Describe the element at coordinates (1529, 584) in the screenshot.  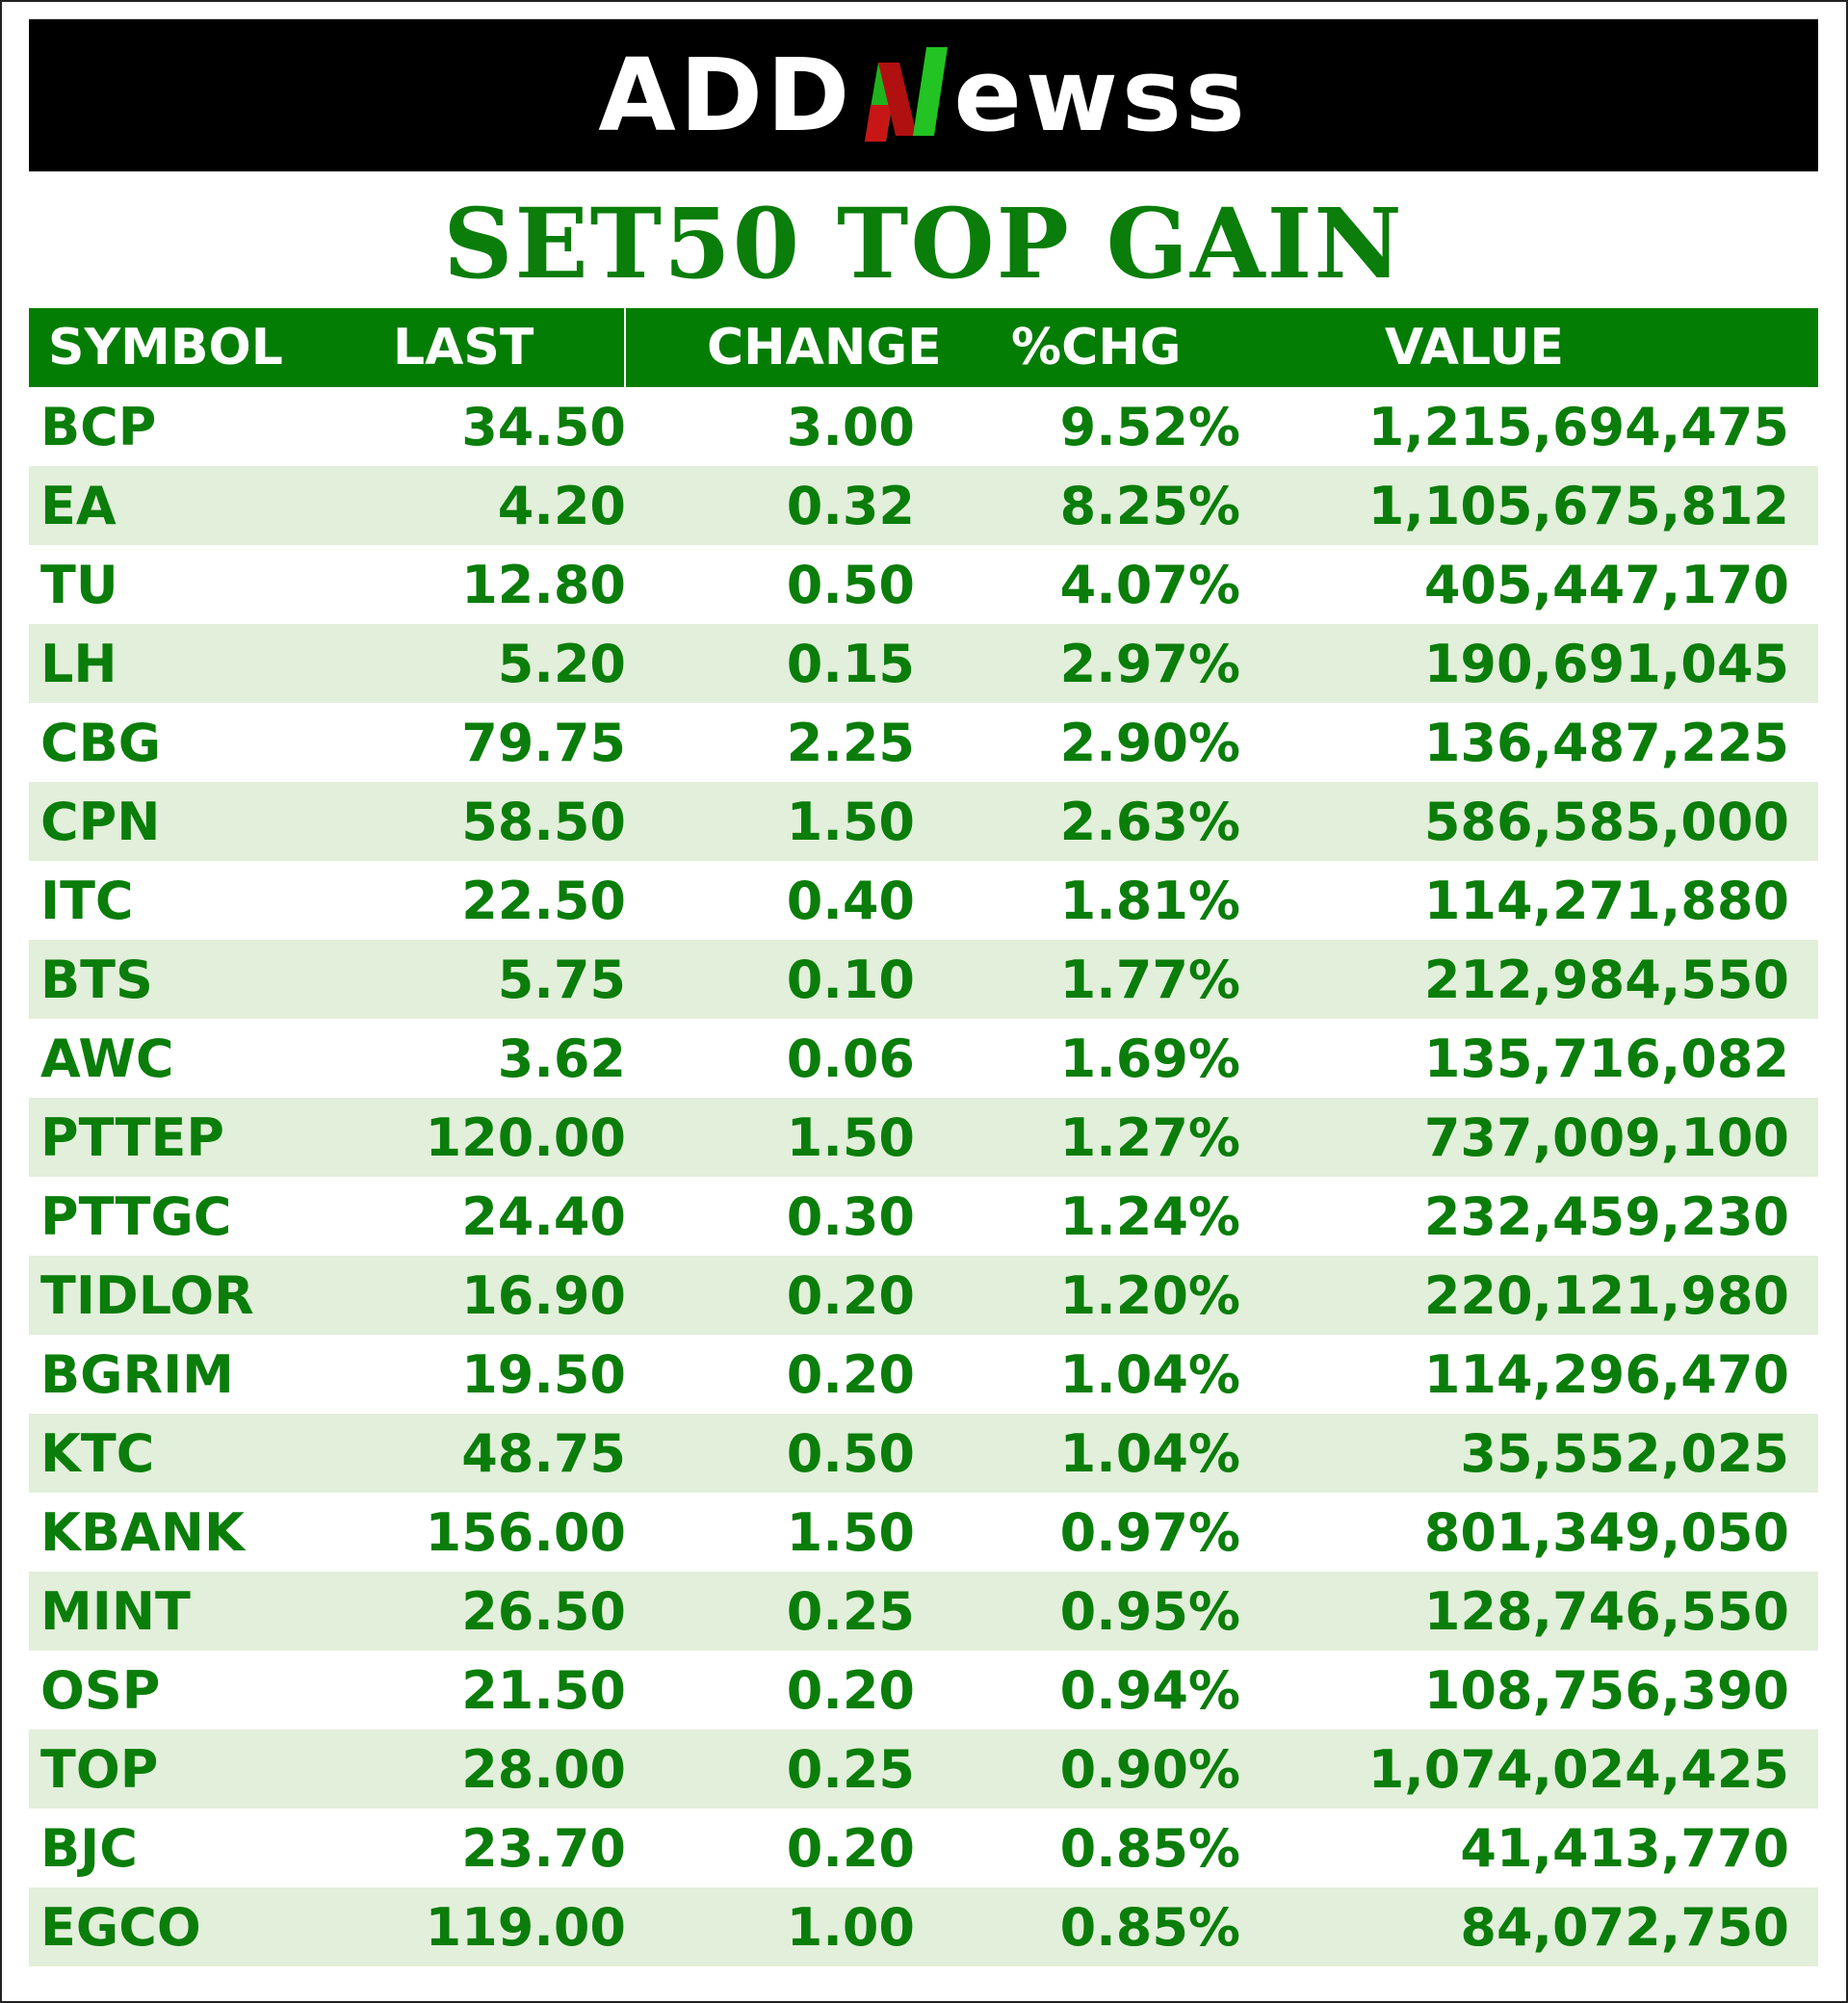
I see `cell-value: 405,447,170` at that location.